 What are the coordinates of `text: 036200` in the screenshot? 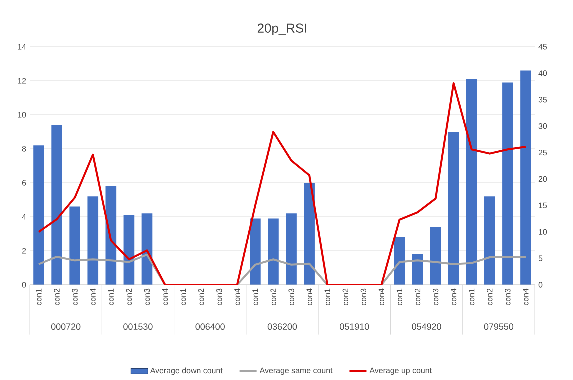 It's located at (283, 327).